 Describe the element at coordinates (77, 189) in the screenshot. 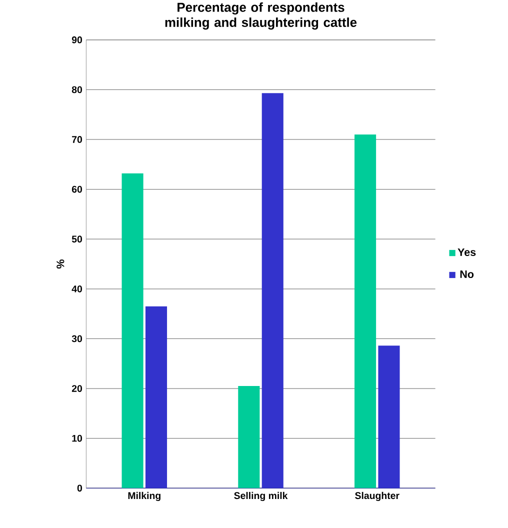

I see `y-tick-label: 60` at that location.